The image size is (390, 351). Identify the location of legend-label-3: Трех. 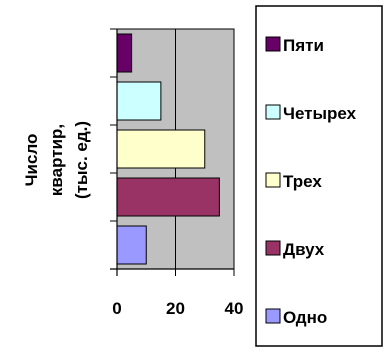
(302, 181).